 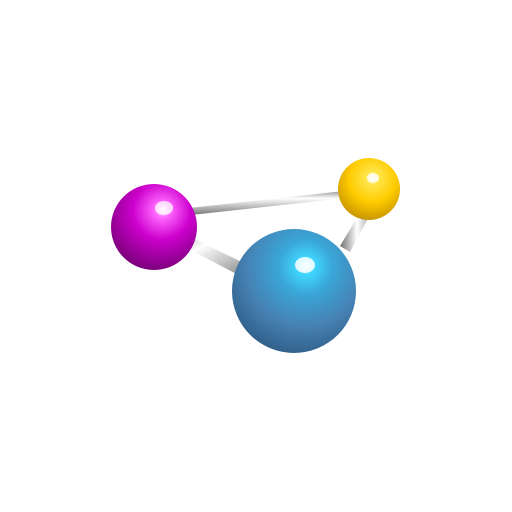 What do you see at coordinates (154, 227) in the screenshot?
I see `magenta-atom` at bounding box center [154, 227].